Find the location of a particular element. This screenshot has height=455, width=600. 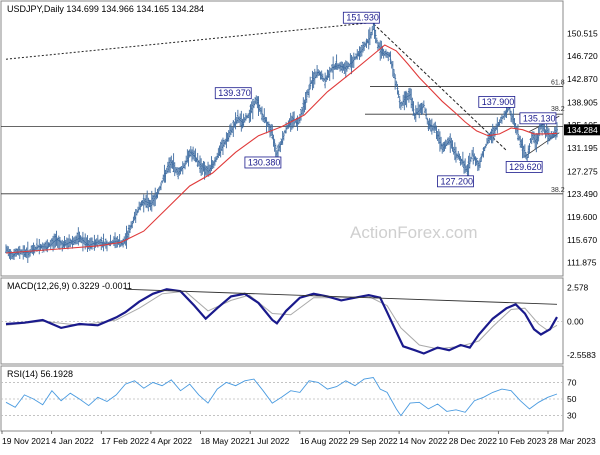

callout-high_3: 137.900 is located at coordinates (497, 101).